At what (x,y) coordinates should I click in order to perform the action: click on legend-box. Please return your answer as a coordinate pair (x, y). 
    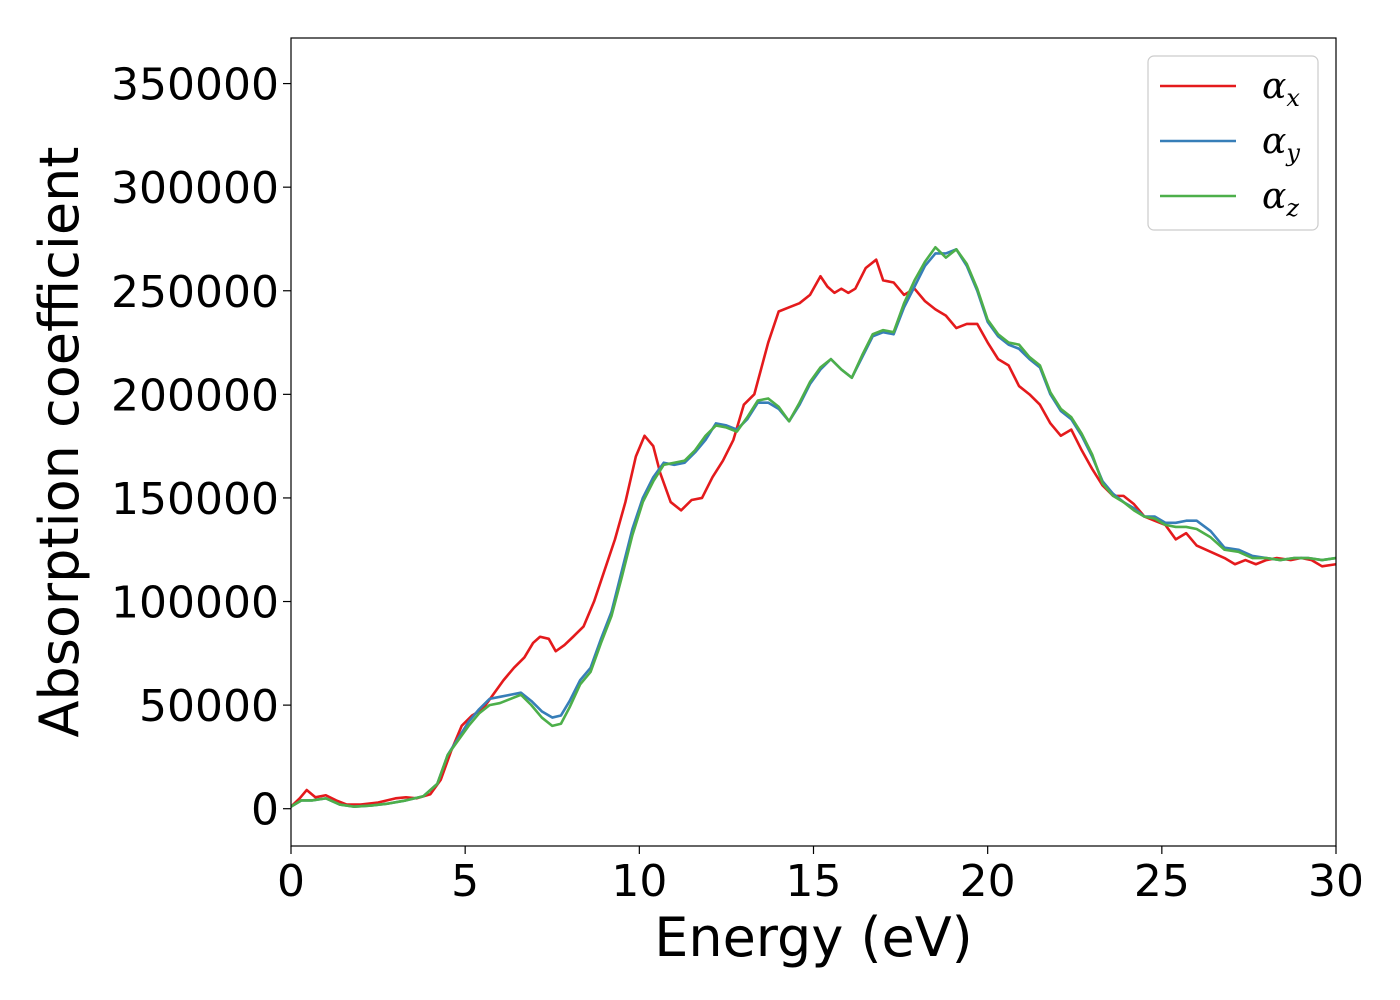
    Looking at the image, I should click on (1233, 143).